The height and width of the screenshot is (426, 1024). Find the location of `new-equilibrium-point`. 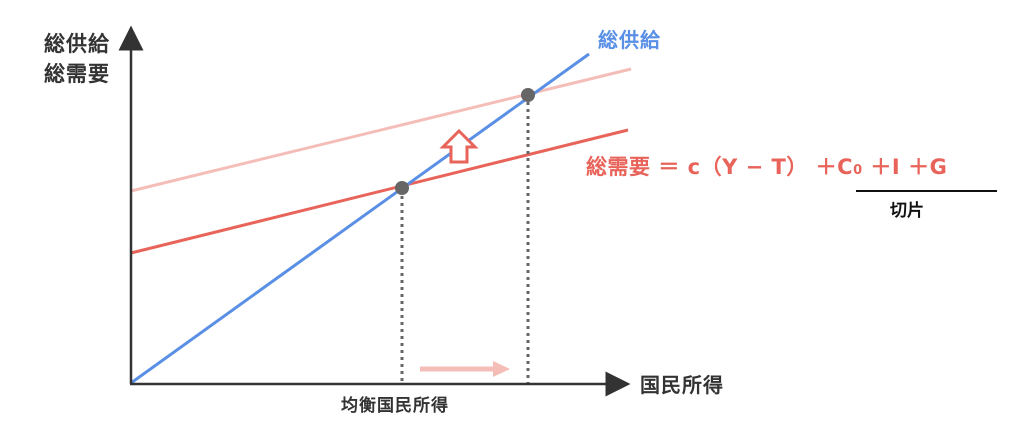

new-equilibrium-point is located at coordinates (528, 95).